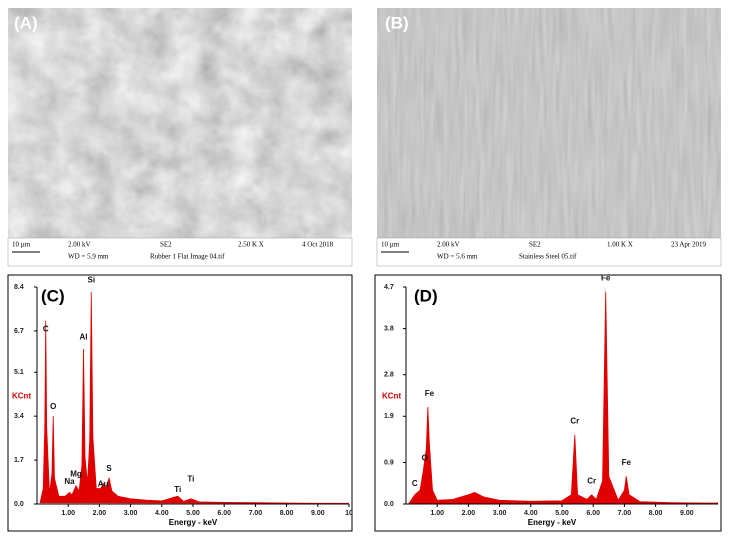  I want to click on panel-label: (D), so click(426, 295).